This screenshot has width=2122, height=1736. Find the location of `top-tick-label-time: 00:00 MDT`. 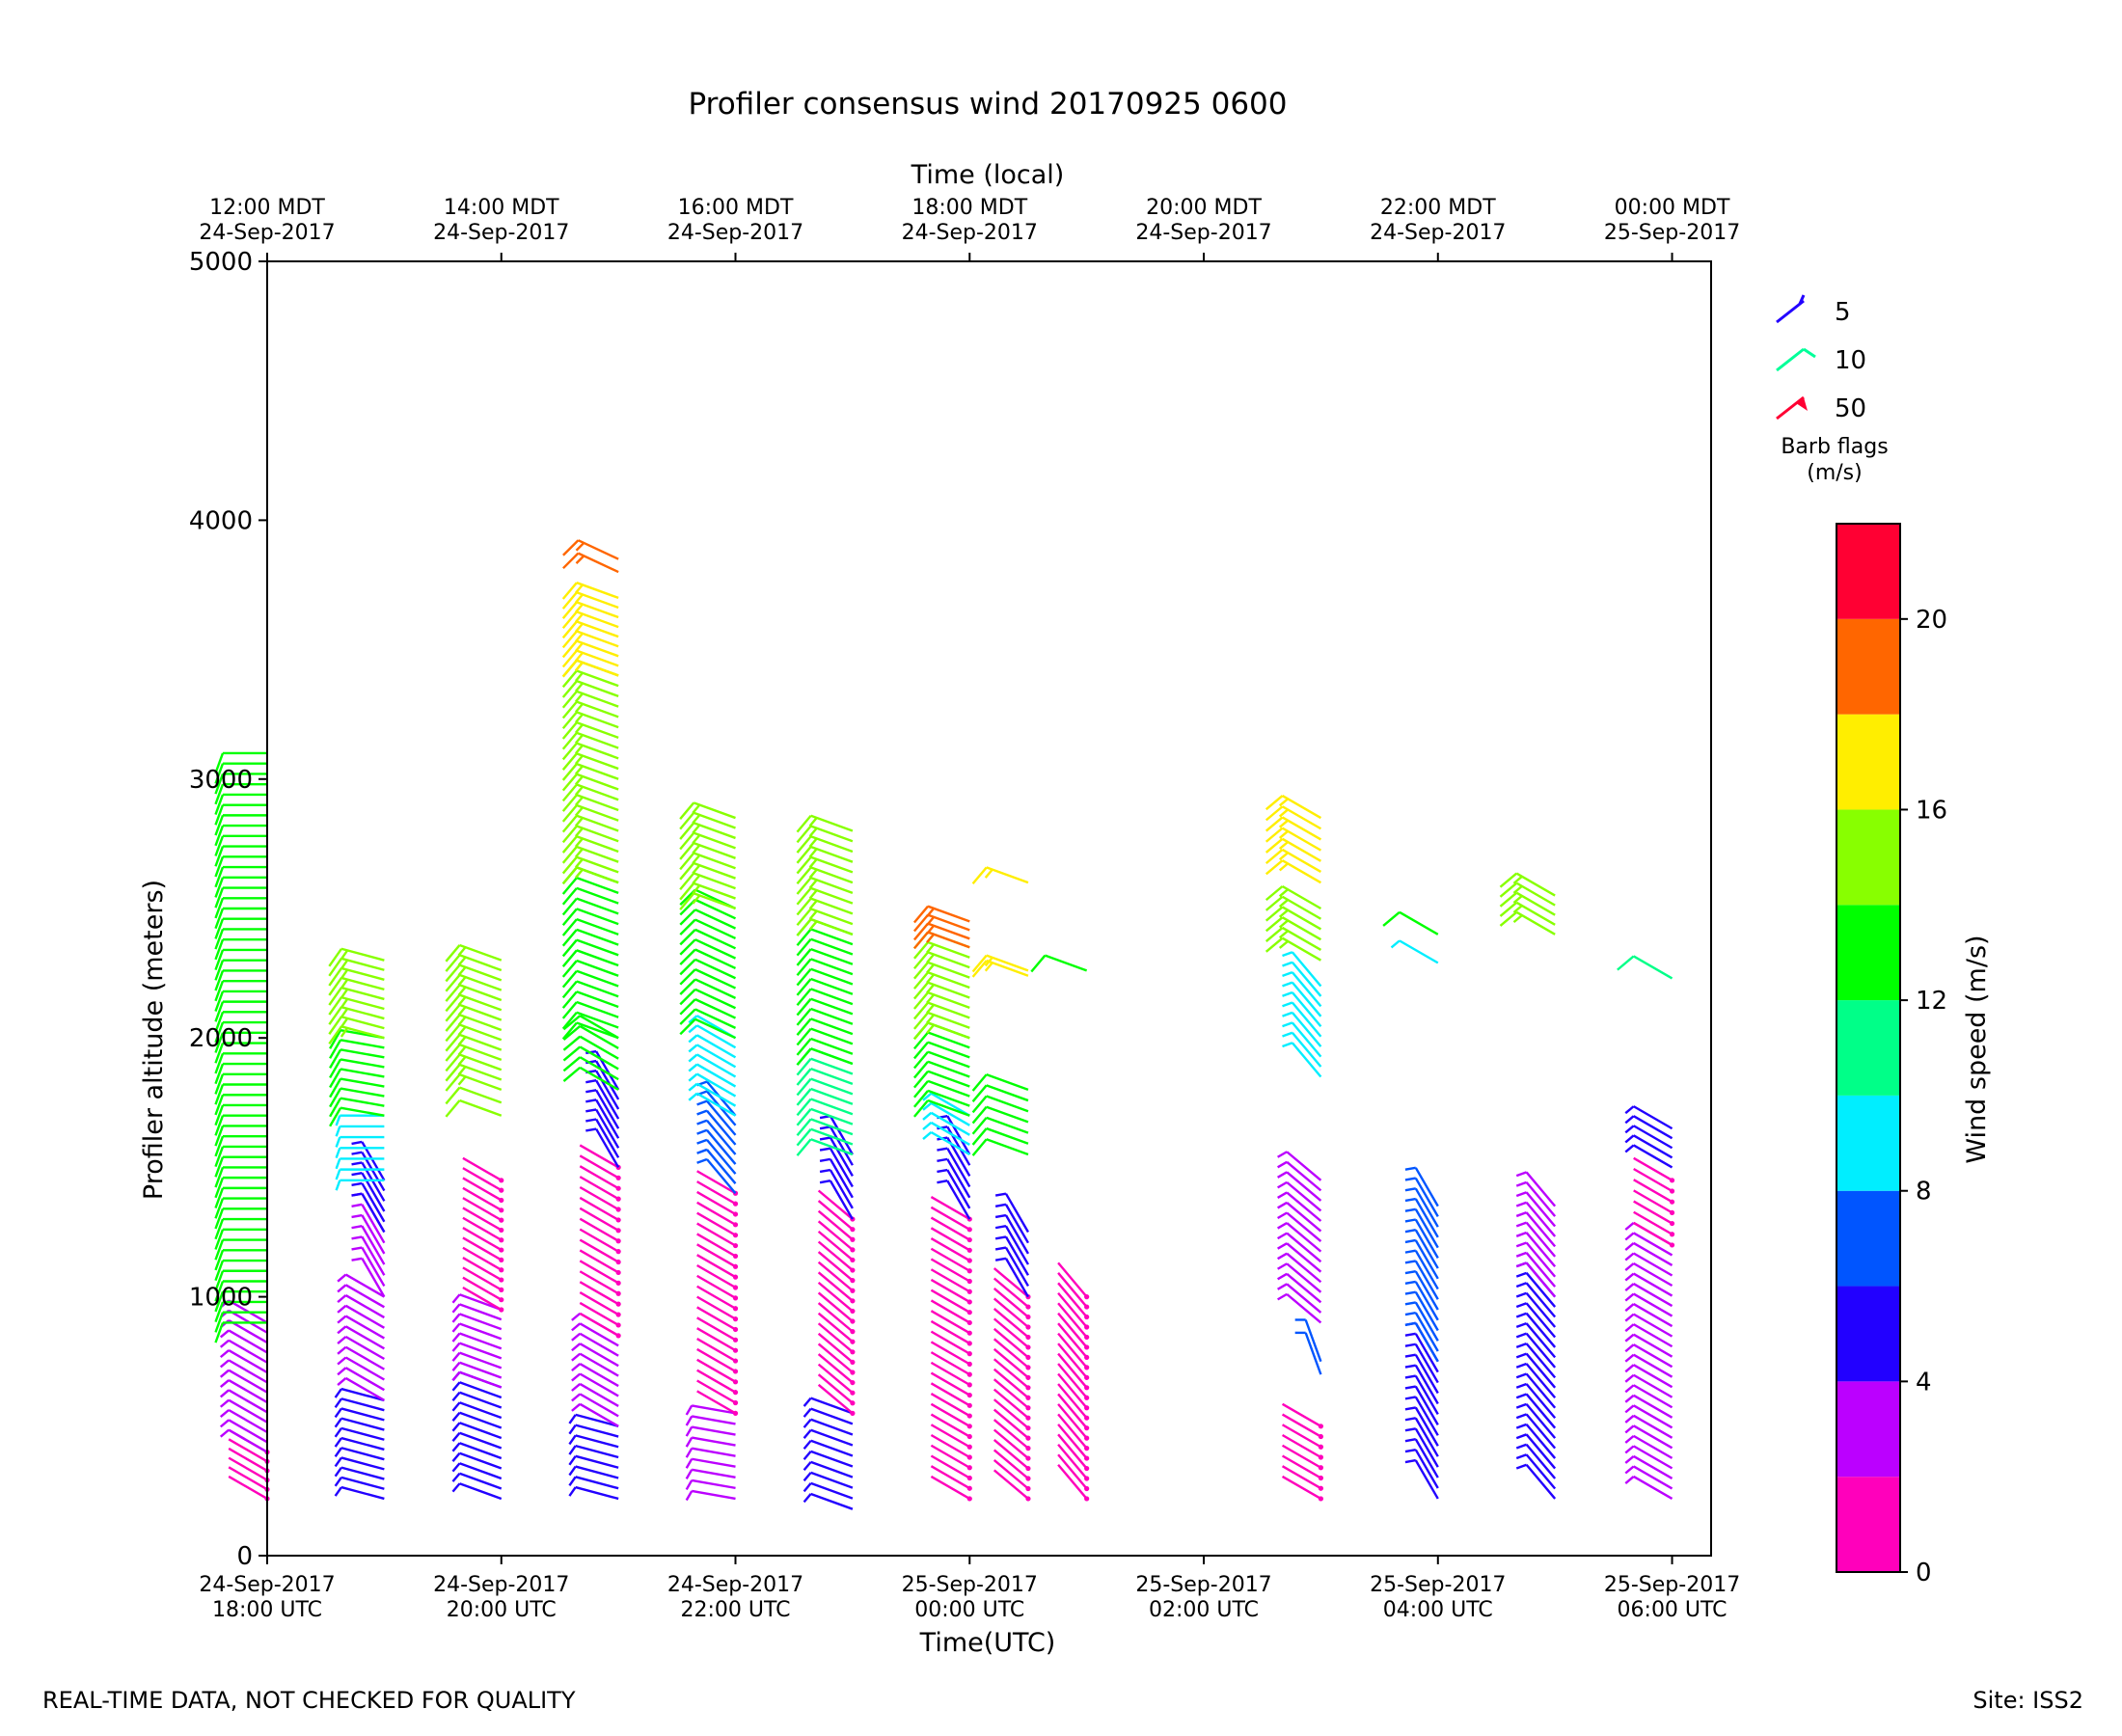

top-tick-label-time: 00:00 MDT is located at coordinates (1673, 208).